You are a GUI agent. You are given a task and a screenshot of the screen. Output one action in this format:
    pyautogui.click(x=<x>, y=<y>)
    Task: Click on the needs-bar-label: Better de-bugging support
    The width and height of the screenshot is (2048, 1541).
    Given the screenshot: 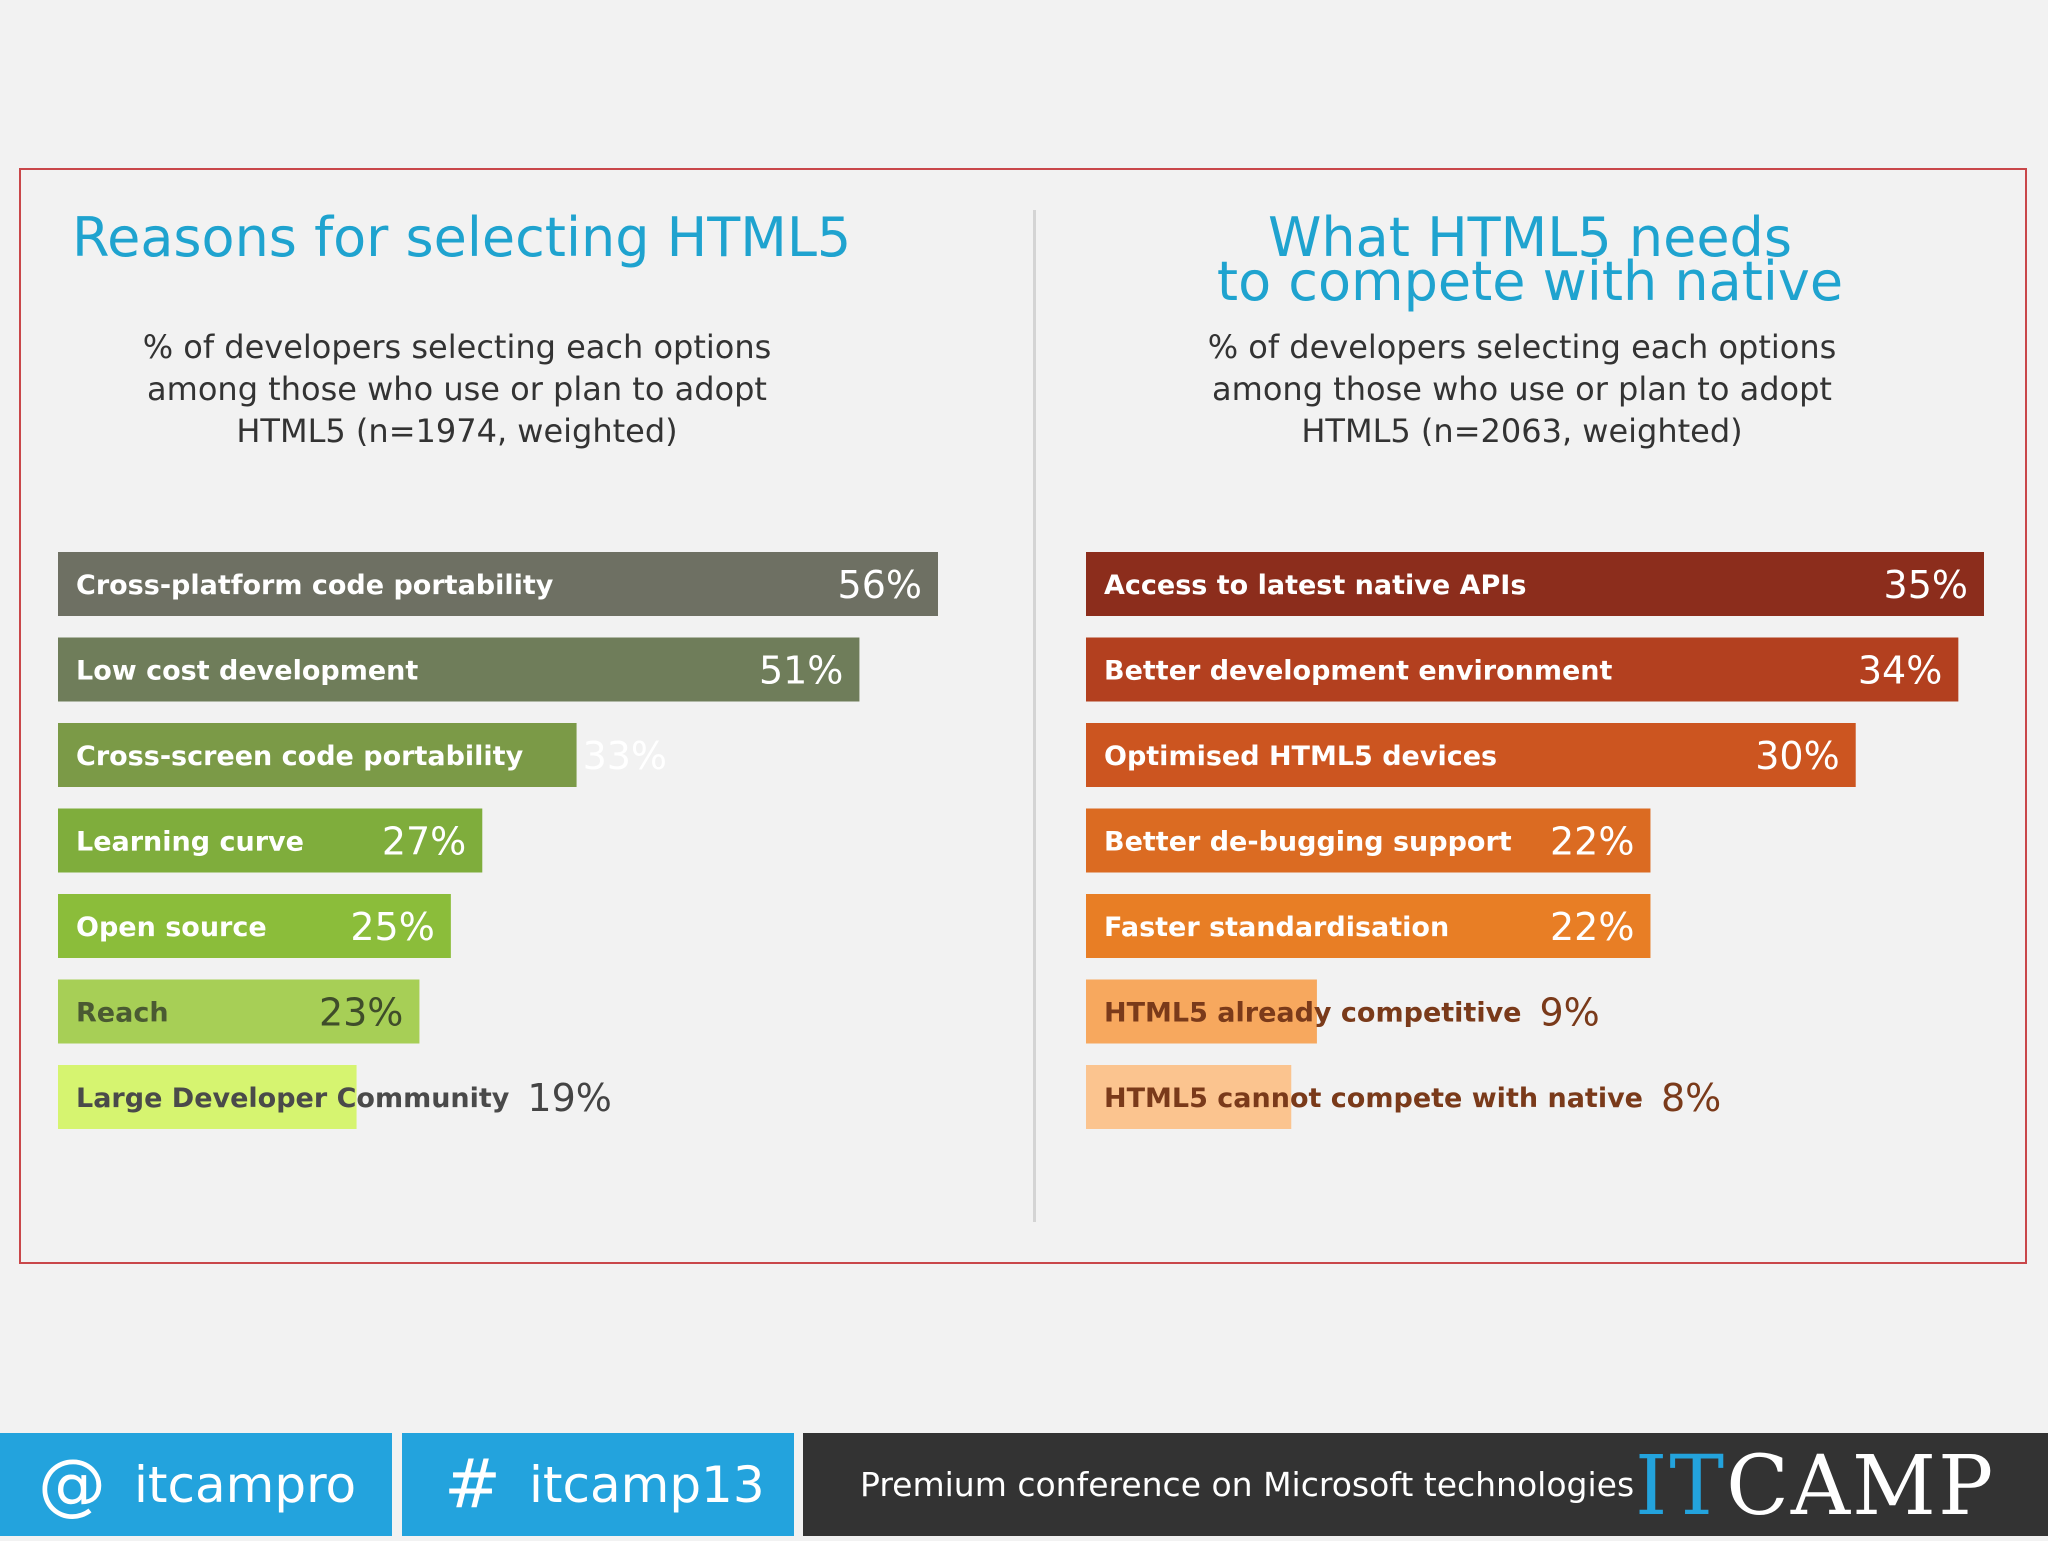 What is the action you would take?
    pyautogui.click(x=1308, y=842)
    